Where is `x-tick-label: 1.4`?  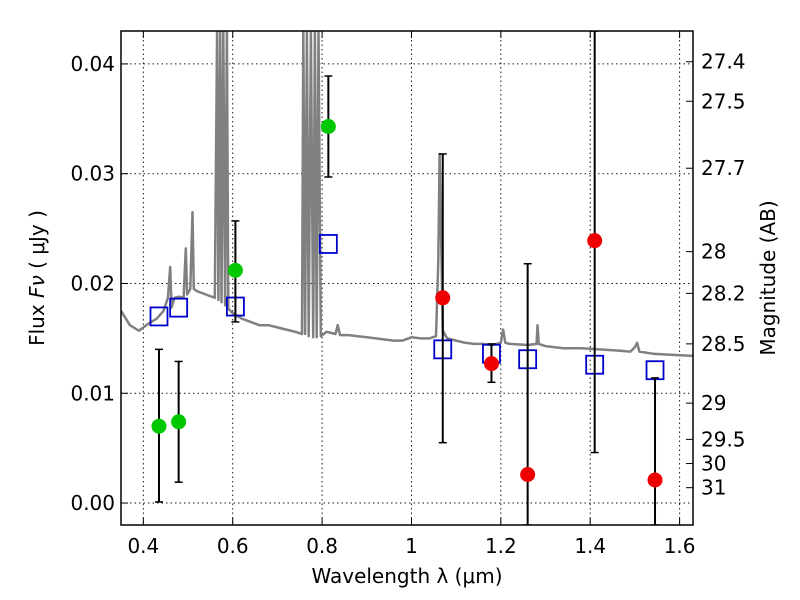 x-tick-label: 1.4 is located at coordinates (590, 546).